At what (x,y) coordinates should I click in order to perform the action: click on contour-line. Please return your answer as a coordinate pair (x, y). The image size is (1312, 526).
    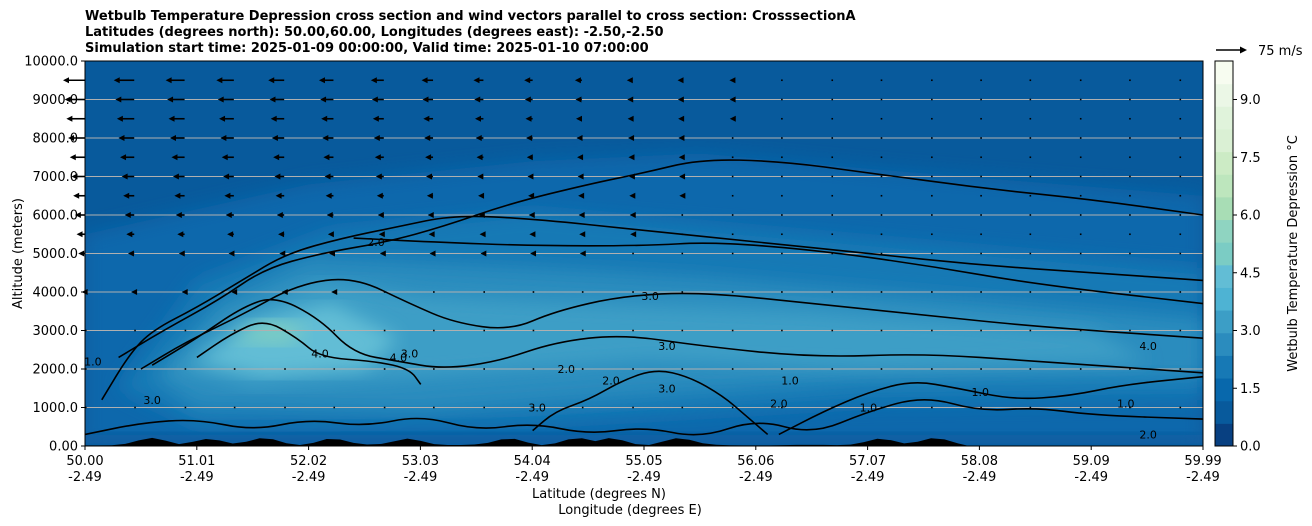
    Looking at the image, I should click on (671, 324).